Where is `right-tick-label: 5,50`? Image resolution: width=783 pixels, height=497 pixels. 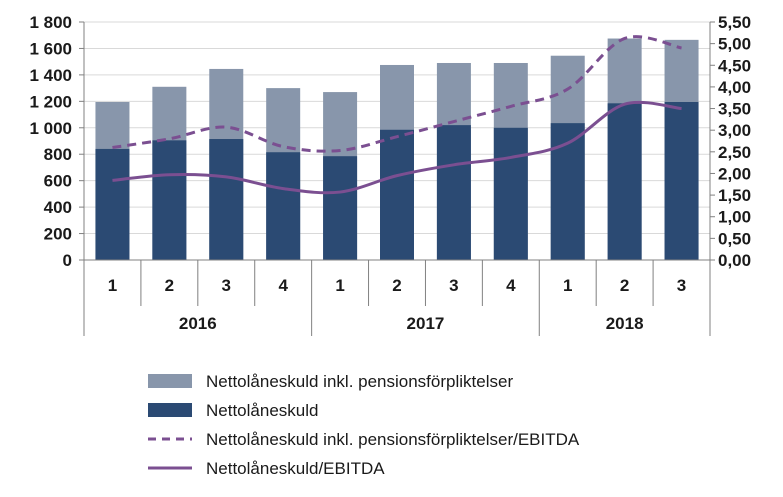
right-tick-label: 5,50 is located at coordinates (734, 22).